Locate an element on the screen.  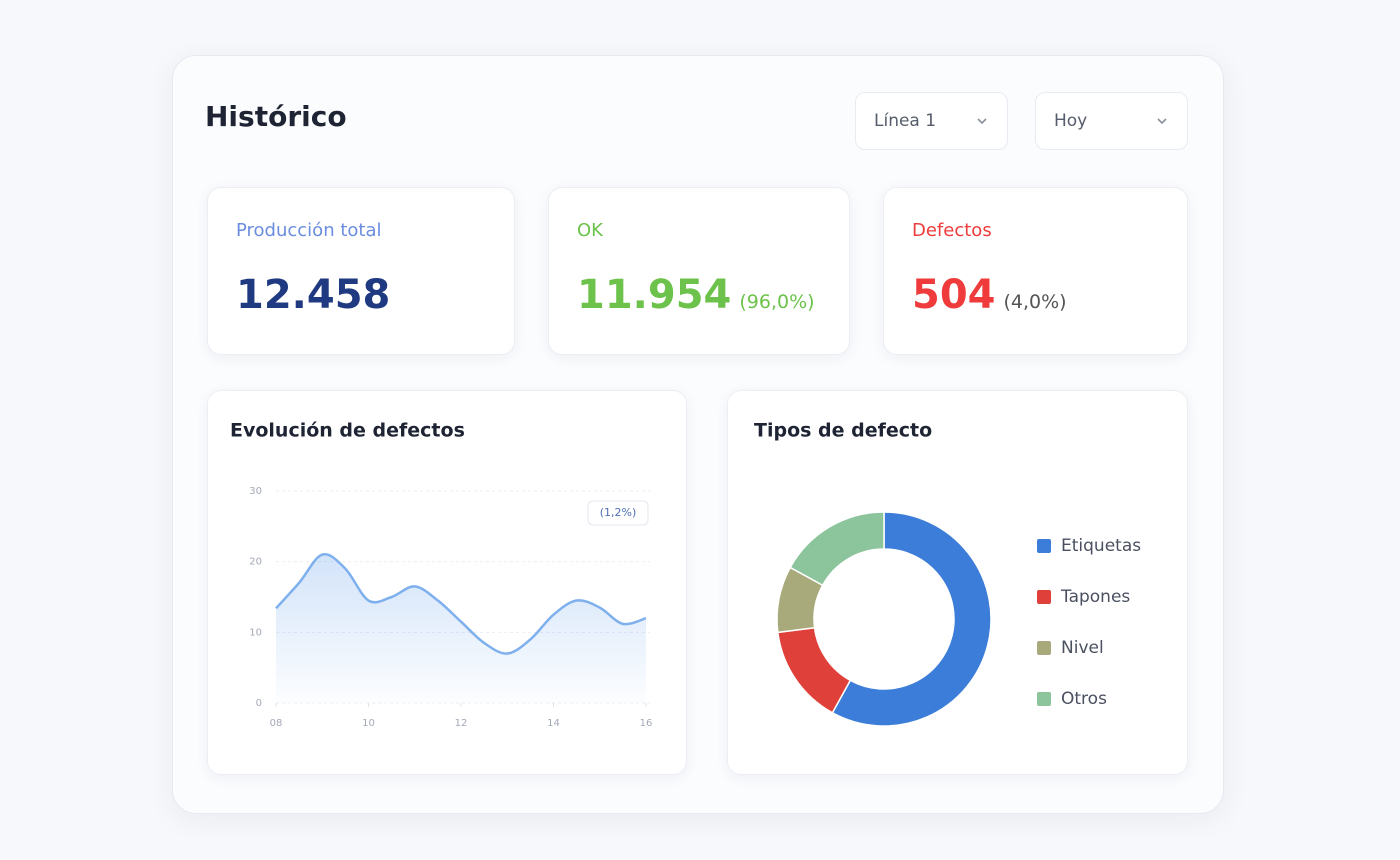
period-filter: Hoy is located at coordinates (1111, 121).